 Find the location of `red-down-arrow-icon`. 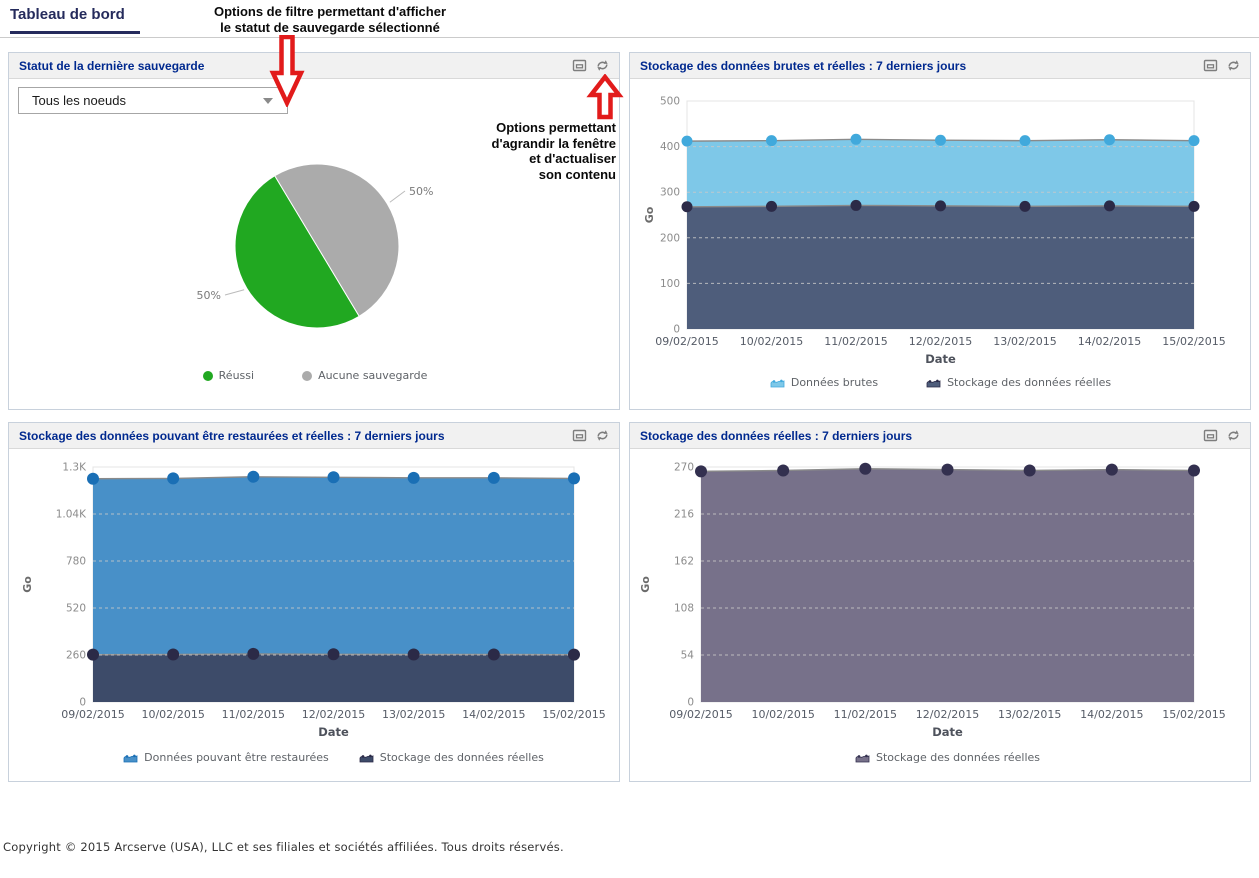

red-down-arrow-icon is located at coordinates (287, 71).